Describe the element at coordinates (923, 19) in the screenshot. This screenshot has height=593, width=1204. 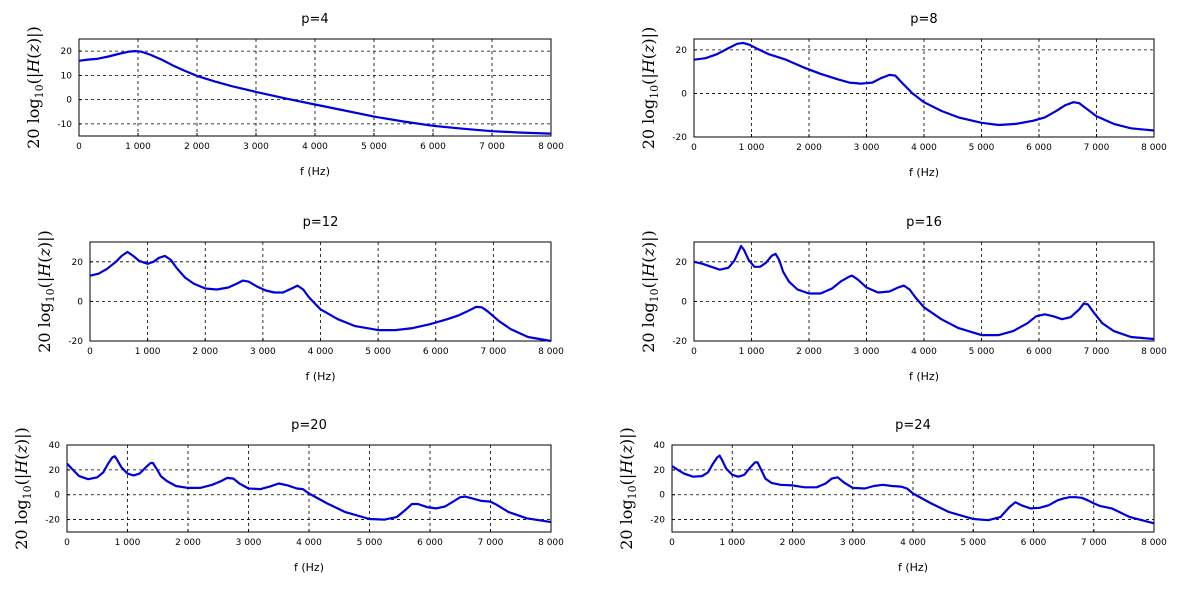
I see `subplot-title: p=8` at that location.